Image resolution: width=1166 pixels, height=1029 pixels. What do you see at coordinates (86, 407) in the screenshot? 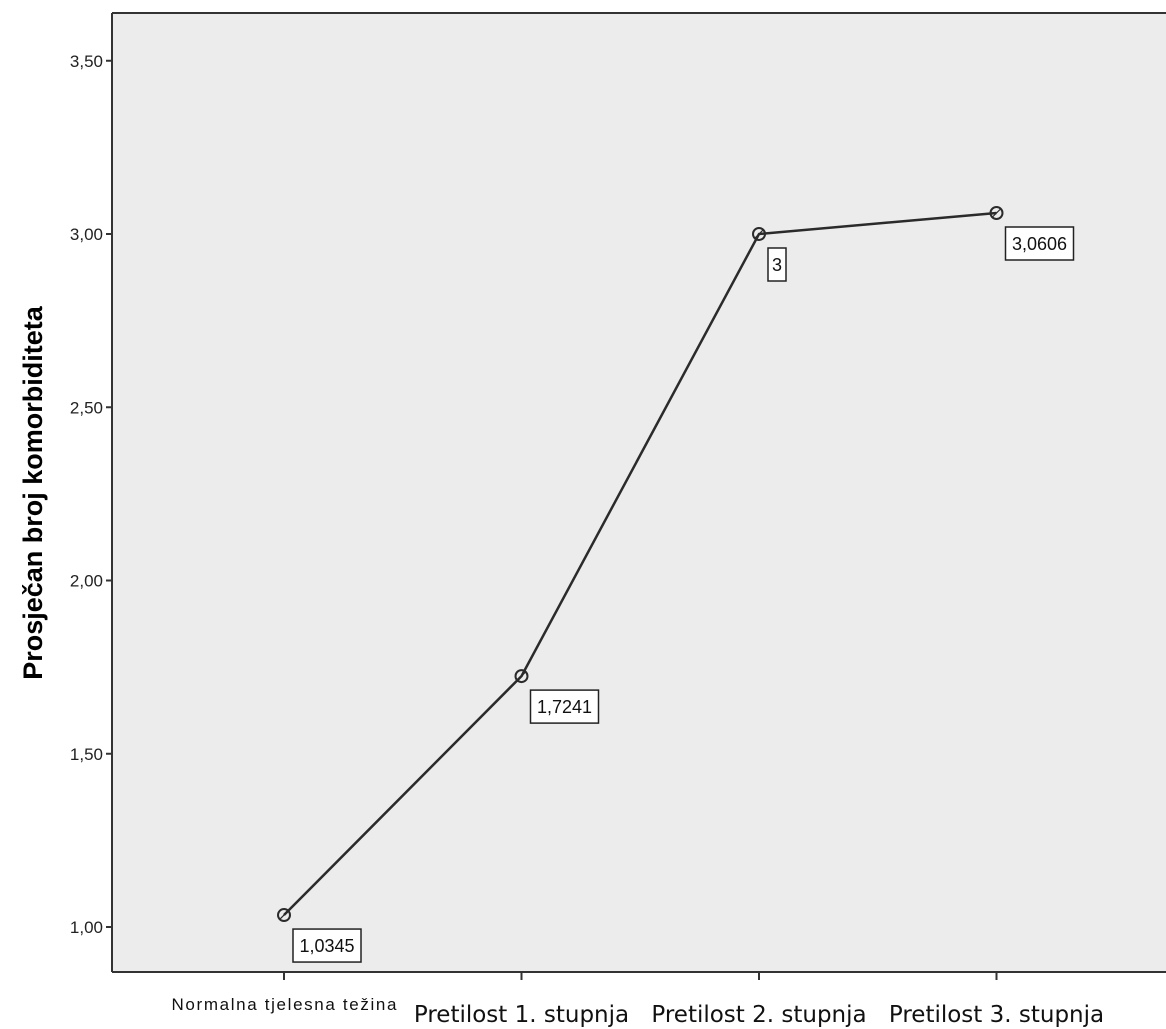
I see `y-tick-label: 2,50` at bounding box center [86, 407].